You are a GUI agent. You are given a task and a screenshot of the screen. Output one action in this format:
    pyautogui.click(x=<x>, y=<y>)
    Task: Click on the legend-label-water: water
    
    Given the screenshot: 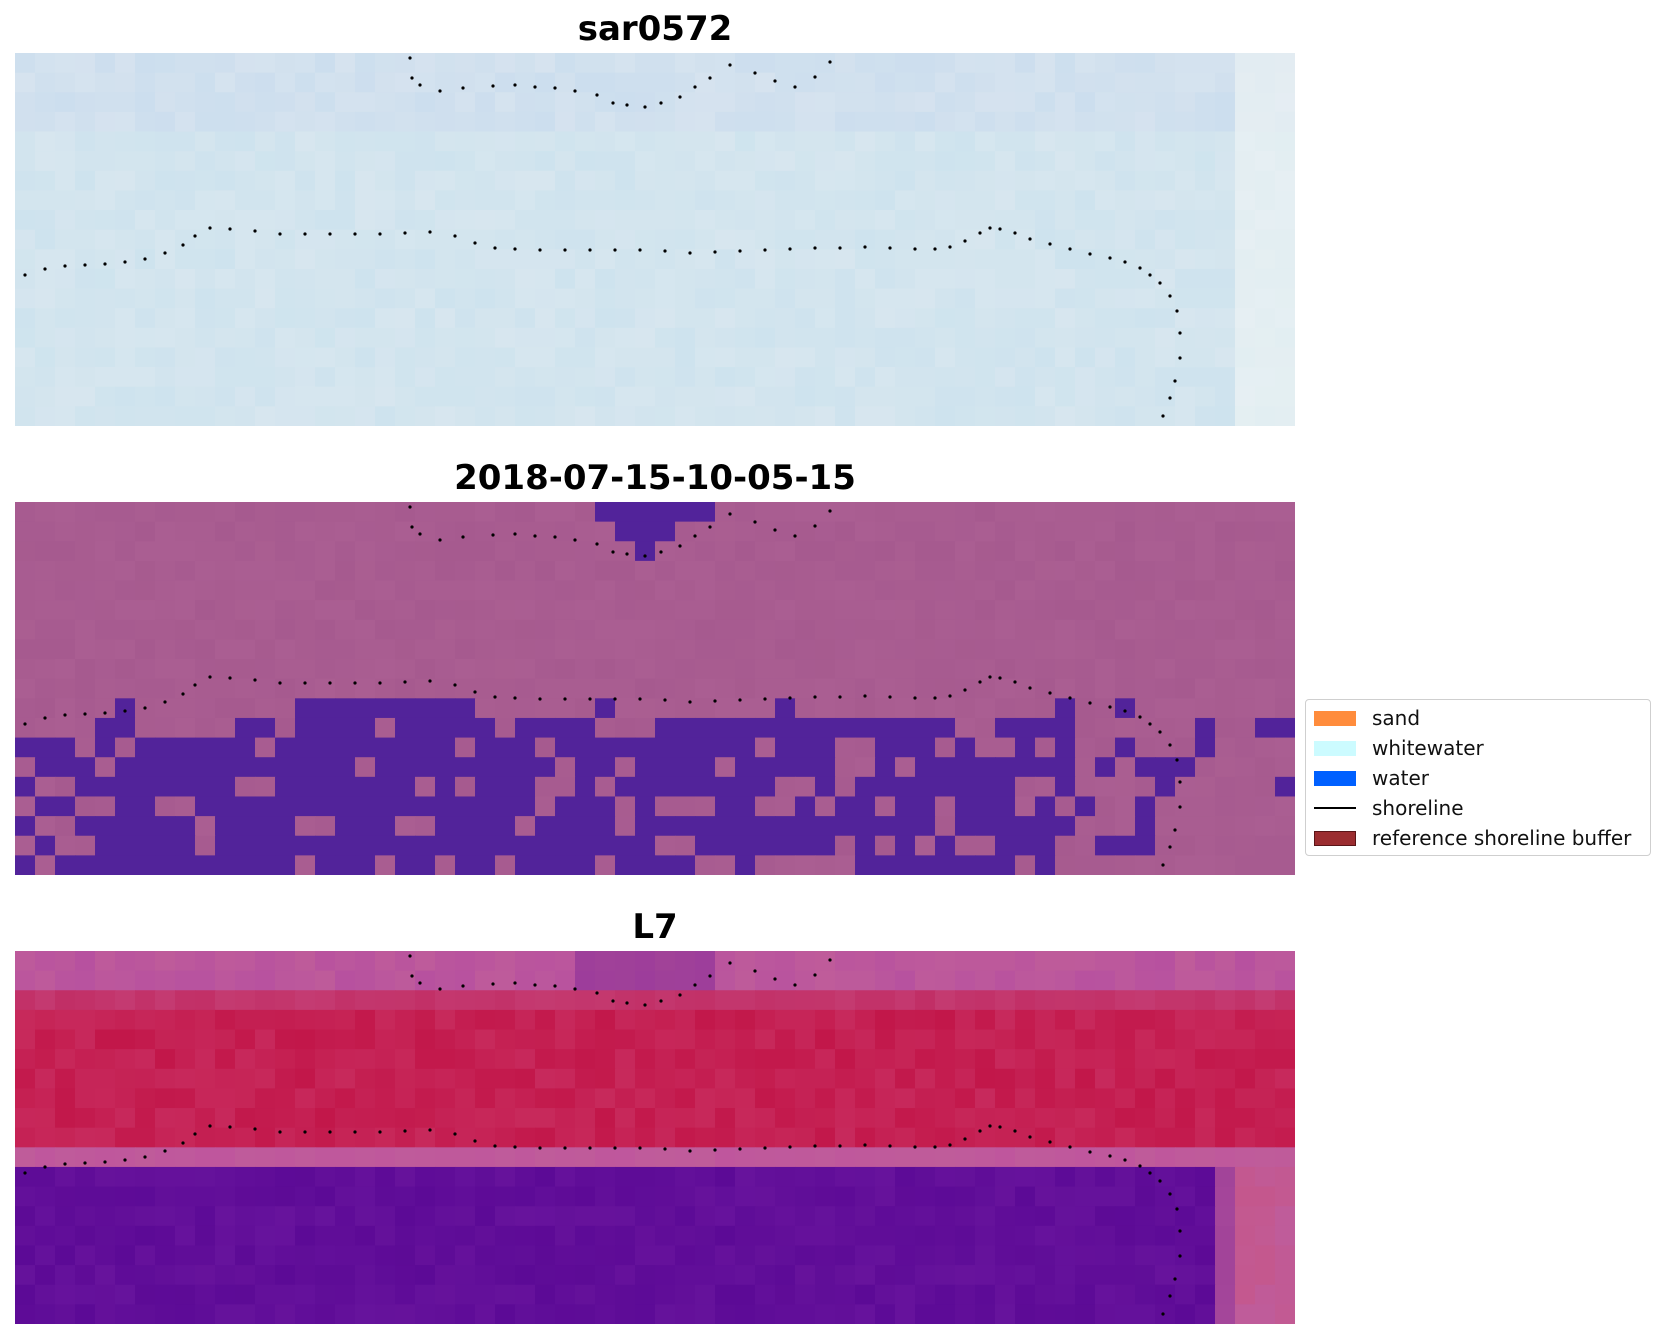 What is the action you would take?
    pyautogui.click(x=1400, y=778)
    